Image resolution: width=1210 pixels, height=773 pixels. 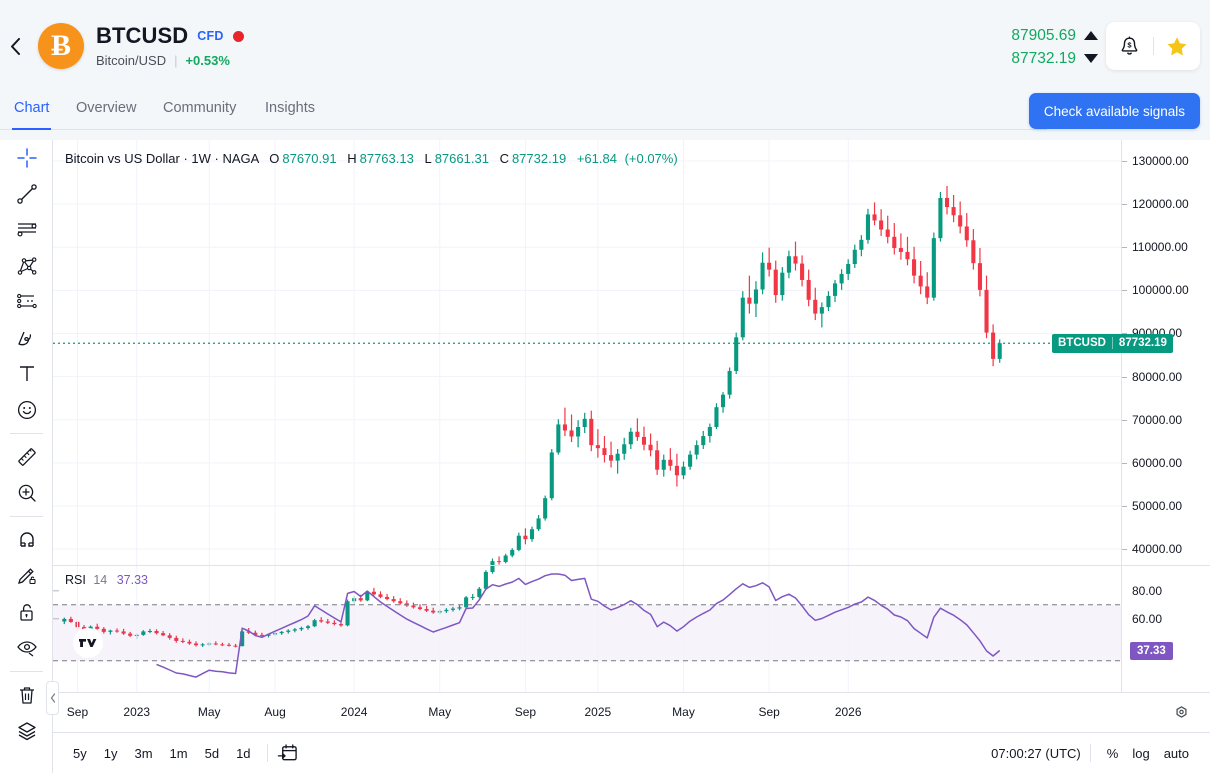 I want to click on rsi-value-badge: 37.33, so click(x=1151, y=650).